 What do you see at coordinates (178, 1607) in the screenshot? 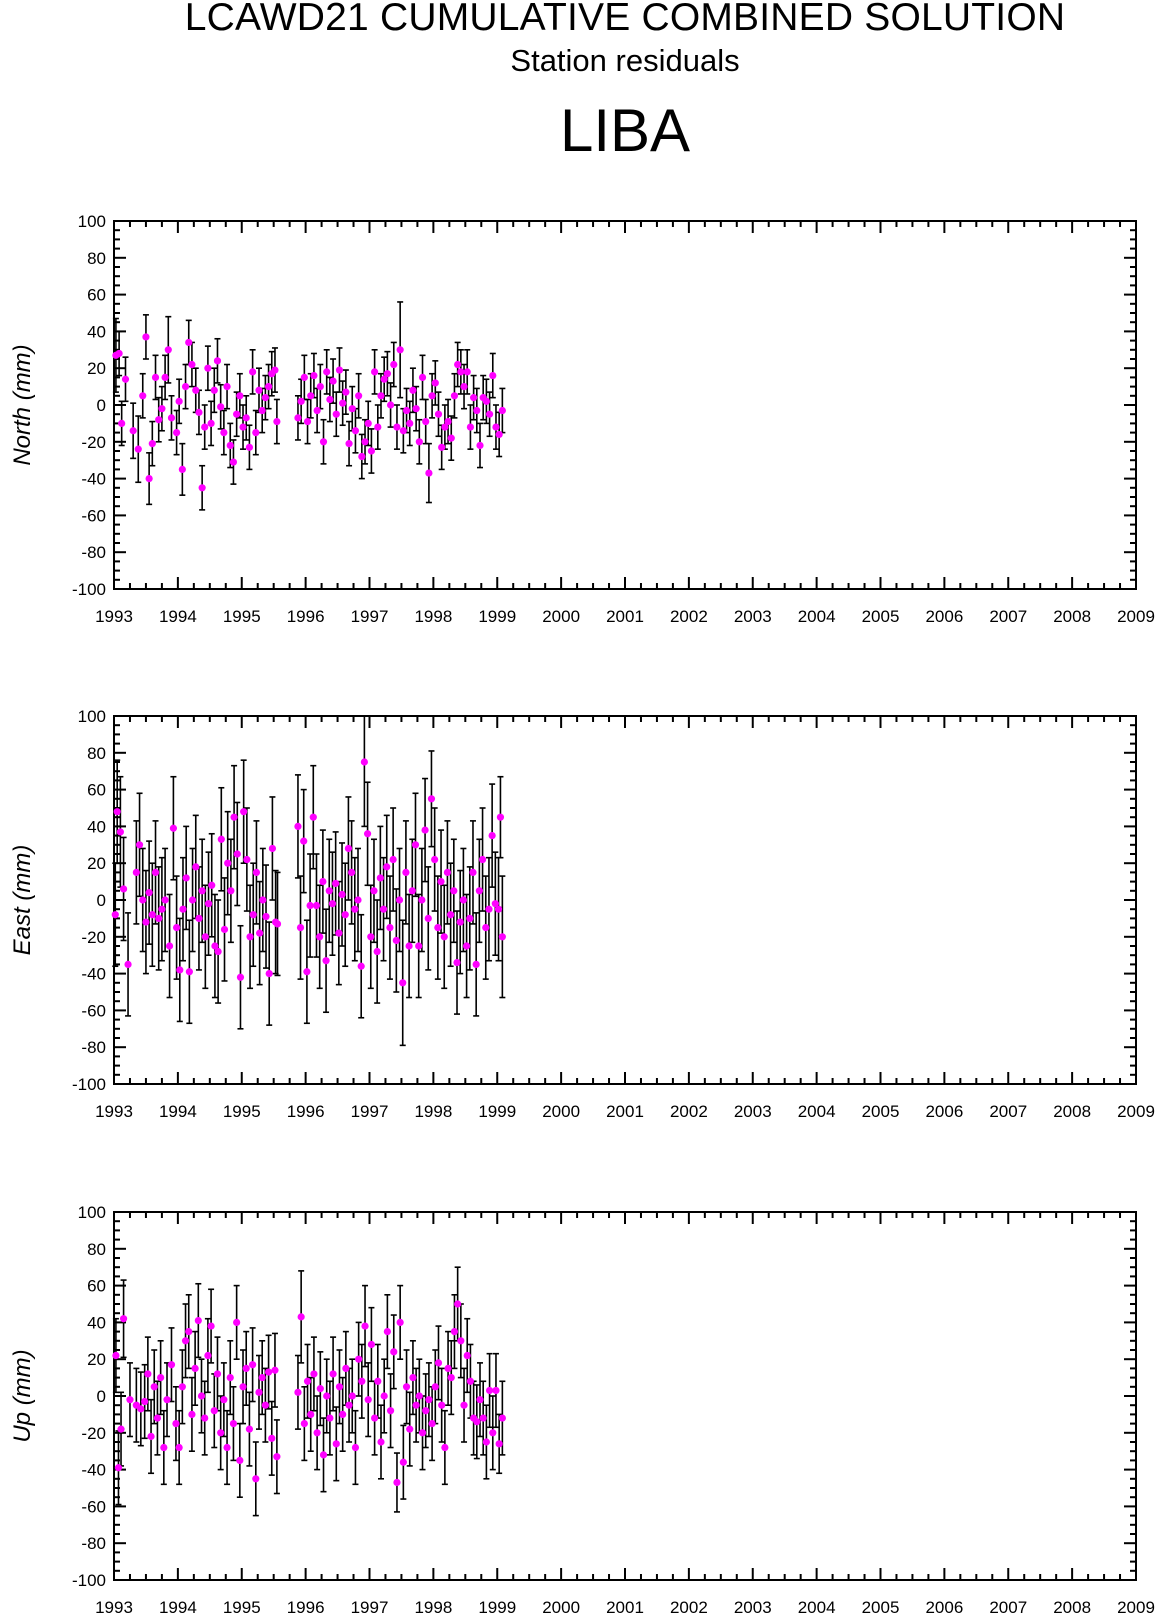
I see `x-tick-label: 1994` at bounding box center [178, 1607].